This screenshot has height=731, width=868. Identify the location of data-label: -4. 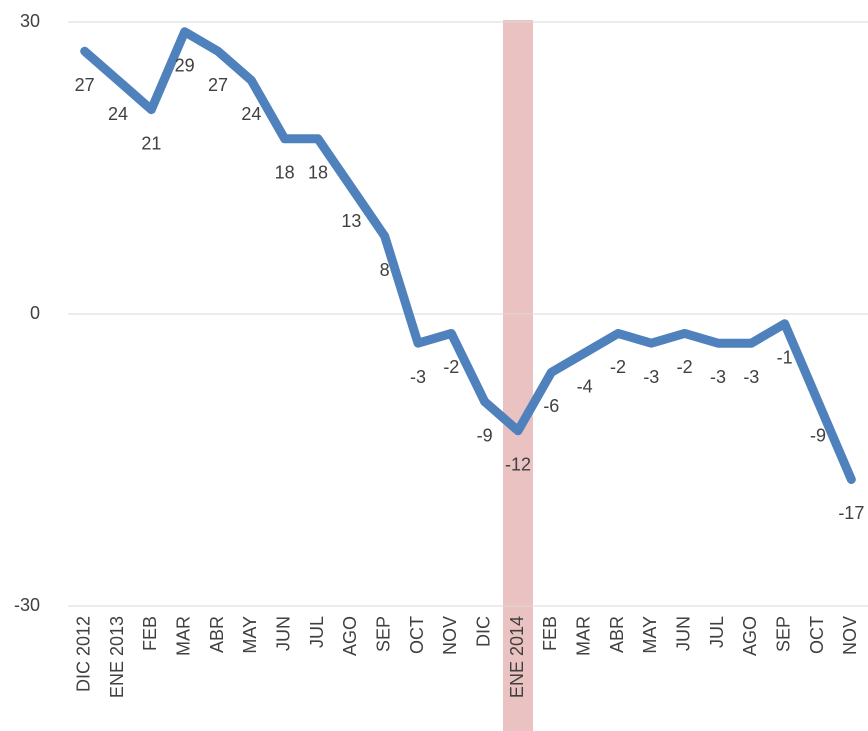
(585, 387).